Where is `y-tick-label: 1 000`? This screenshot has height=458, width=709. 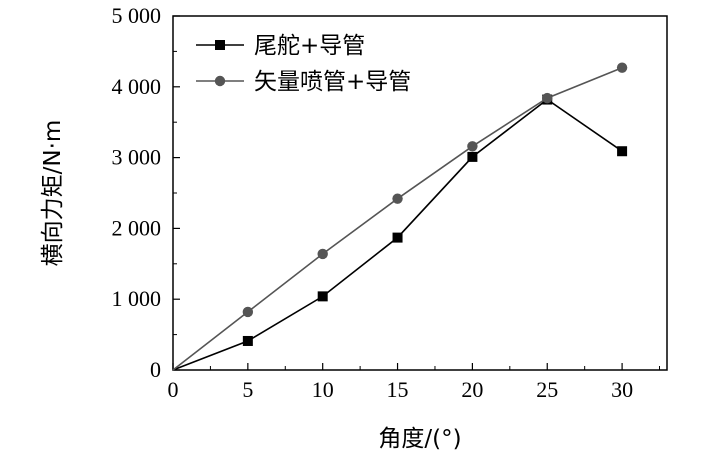
y-tick-label: 1 000 is located at coordinates (137, 298).